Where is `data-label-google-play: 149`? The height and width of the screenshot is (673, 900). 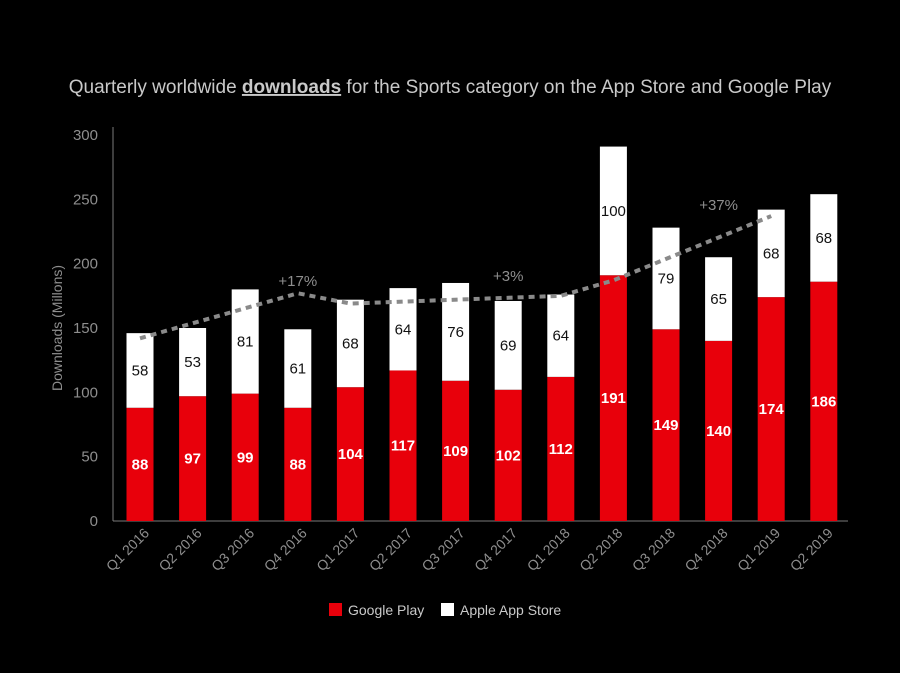 data-label-google-play: 149 is located at coordinates (665, 425).